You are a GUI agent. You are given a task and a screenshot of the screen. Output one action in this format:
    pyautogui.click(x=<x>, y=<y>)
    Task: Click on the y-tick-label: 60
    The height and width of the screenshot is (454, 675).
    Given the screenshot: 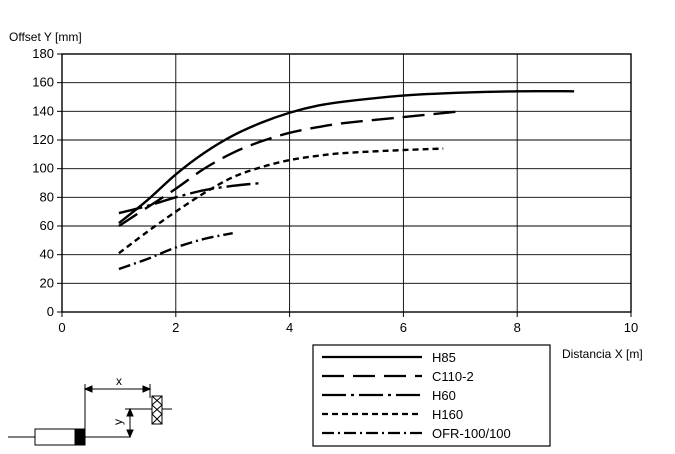 What is the action you would take?
    pyautogui.click(x=47, y=225)
    